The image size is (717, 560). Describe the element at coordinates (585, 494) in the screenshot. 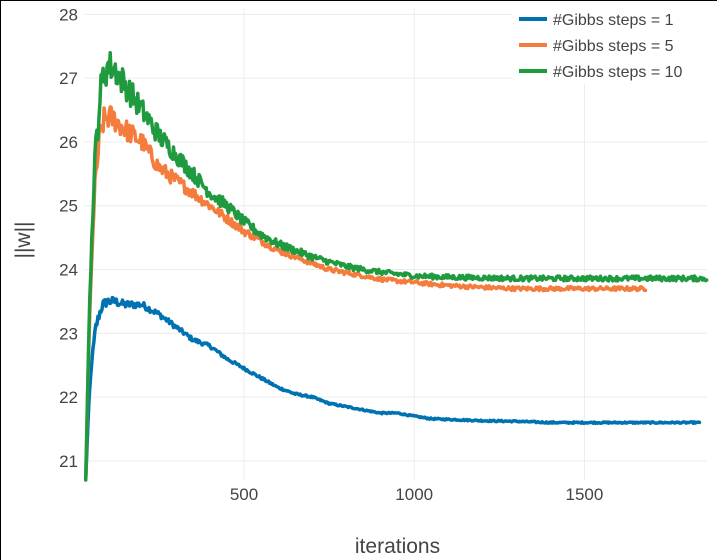

I see `x-tick-label: 1500` at that location.